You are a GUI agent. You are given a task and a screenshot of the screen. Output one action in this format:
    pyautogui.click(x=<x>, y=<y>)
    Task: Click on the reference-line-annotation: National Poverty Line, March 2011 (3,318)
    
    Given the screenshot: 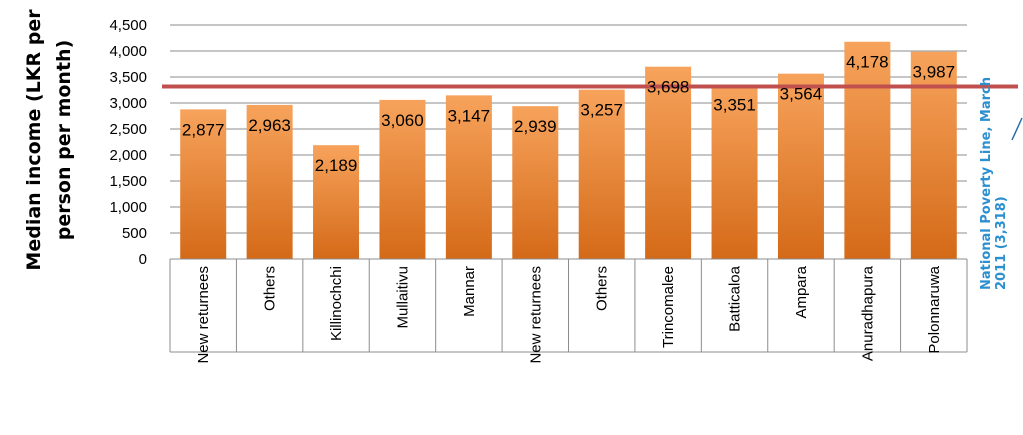 What is the action you would take?
    pyautogui.click(x=1001, y=183)
    